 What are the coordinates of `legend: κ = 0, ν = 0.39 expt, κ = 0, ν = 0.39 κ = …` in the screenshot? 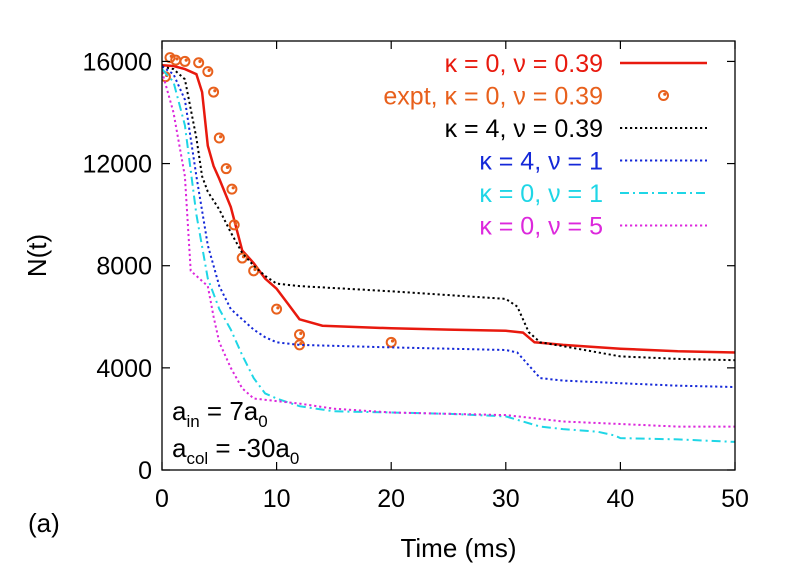 It's located at (545, 145).